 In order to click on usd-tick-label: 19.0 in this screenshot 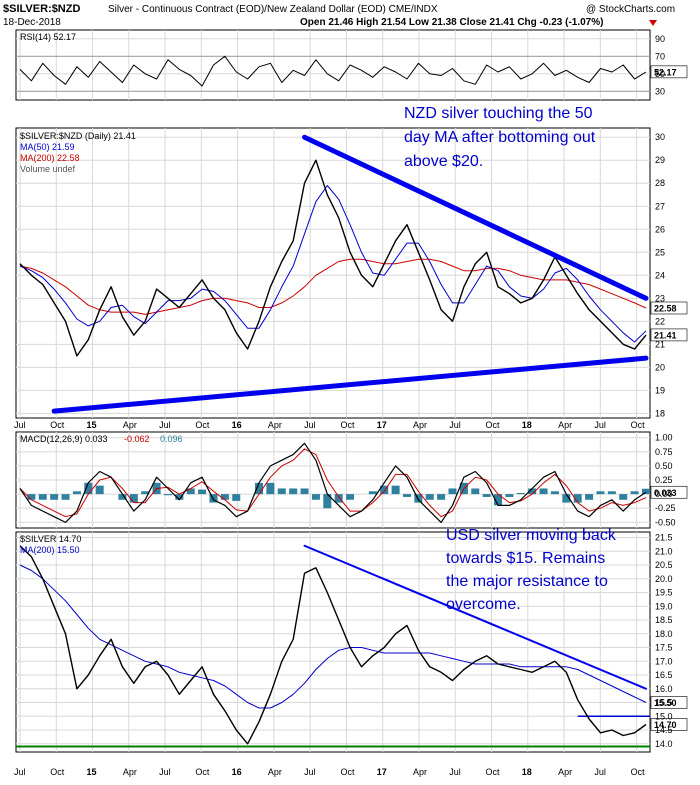, I will do `click(664, 606)`.